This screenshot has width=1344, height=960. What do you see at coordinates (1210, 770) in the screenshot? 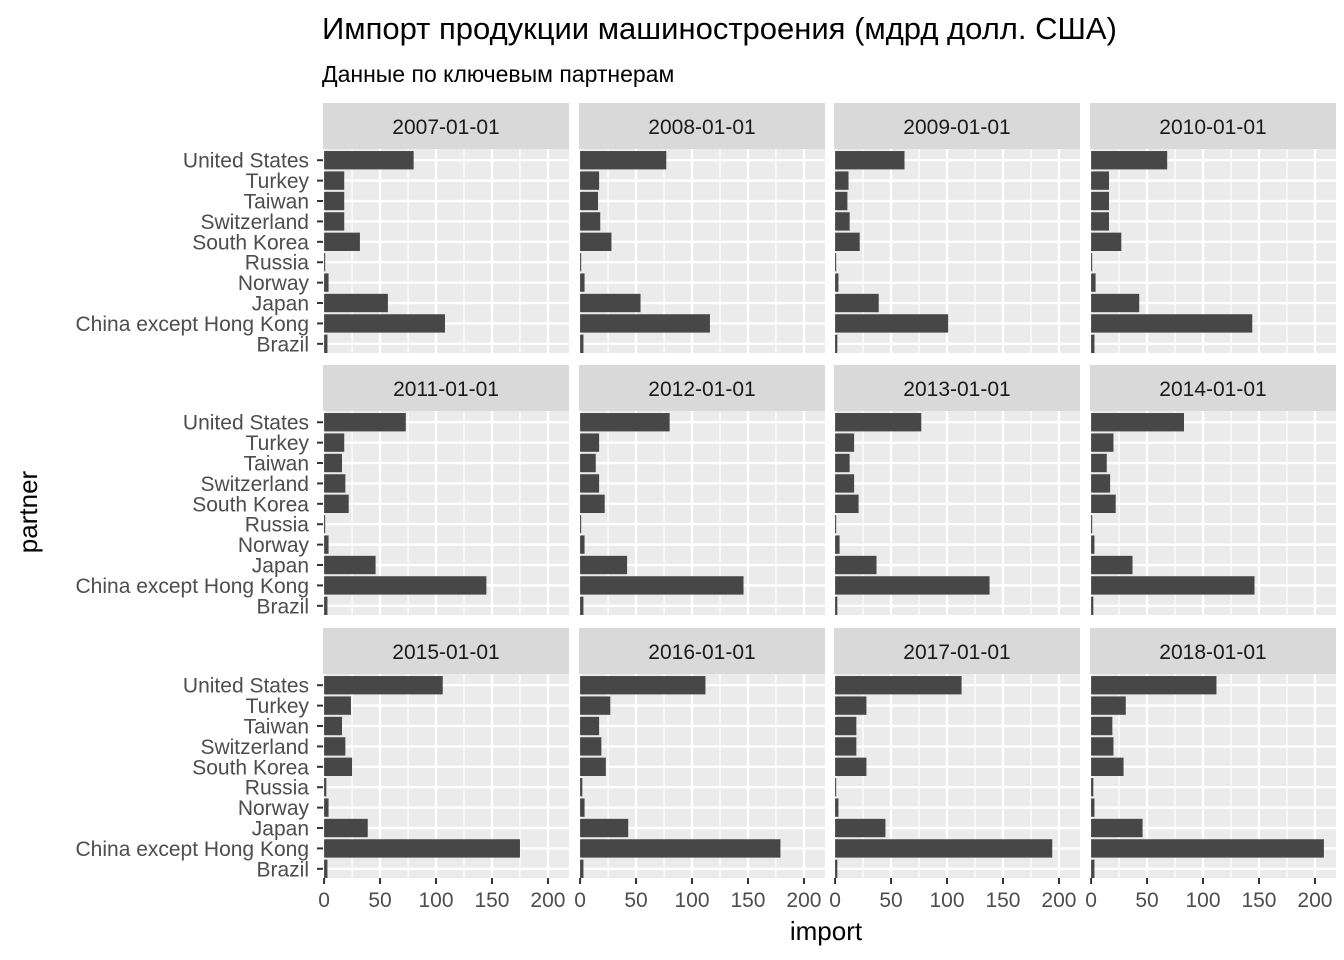
I see `facet-panel: 2018-01-01 0 50 100 150 200` at bounding box center [1210, 770].